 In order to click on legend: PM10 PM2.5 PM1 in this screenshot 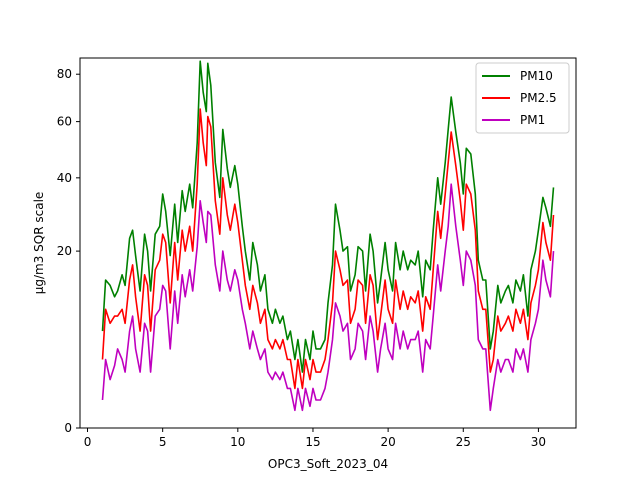, I will do `click(522, 98)`.